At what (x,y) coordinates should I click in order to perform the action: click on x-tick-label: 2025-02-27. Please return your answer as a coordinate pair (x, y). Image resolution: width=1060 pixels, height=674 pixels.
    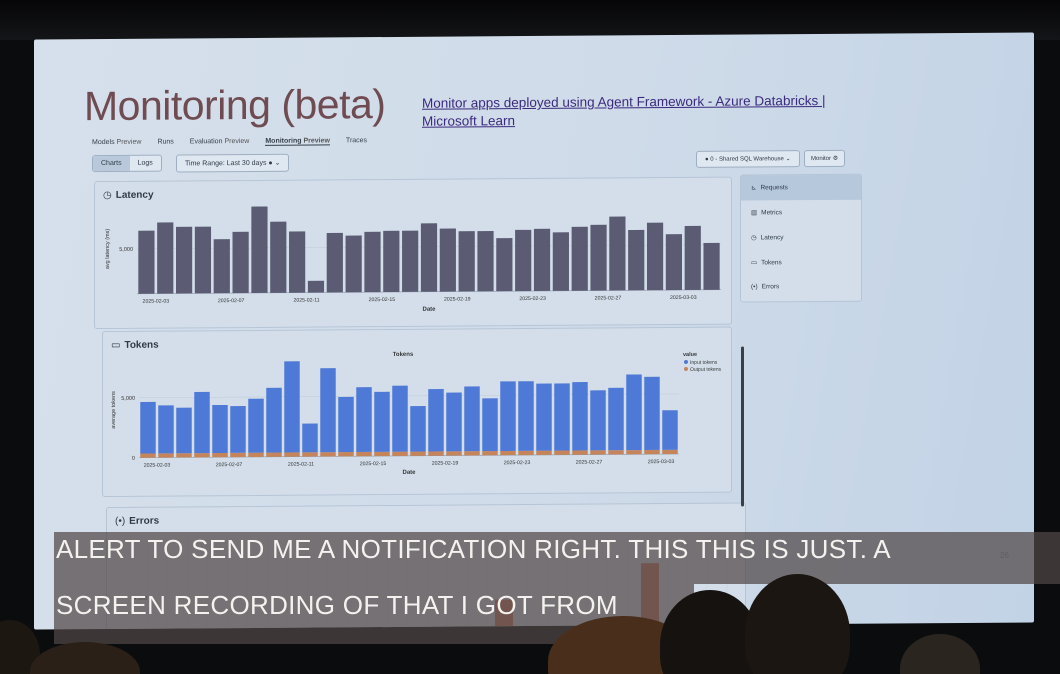
    Looking at the image, I should click on (608, 298).